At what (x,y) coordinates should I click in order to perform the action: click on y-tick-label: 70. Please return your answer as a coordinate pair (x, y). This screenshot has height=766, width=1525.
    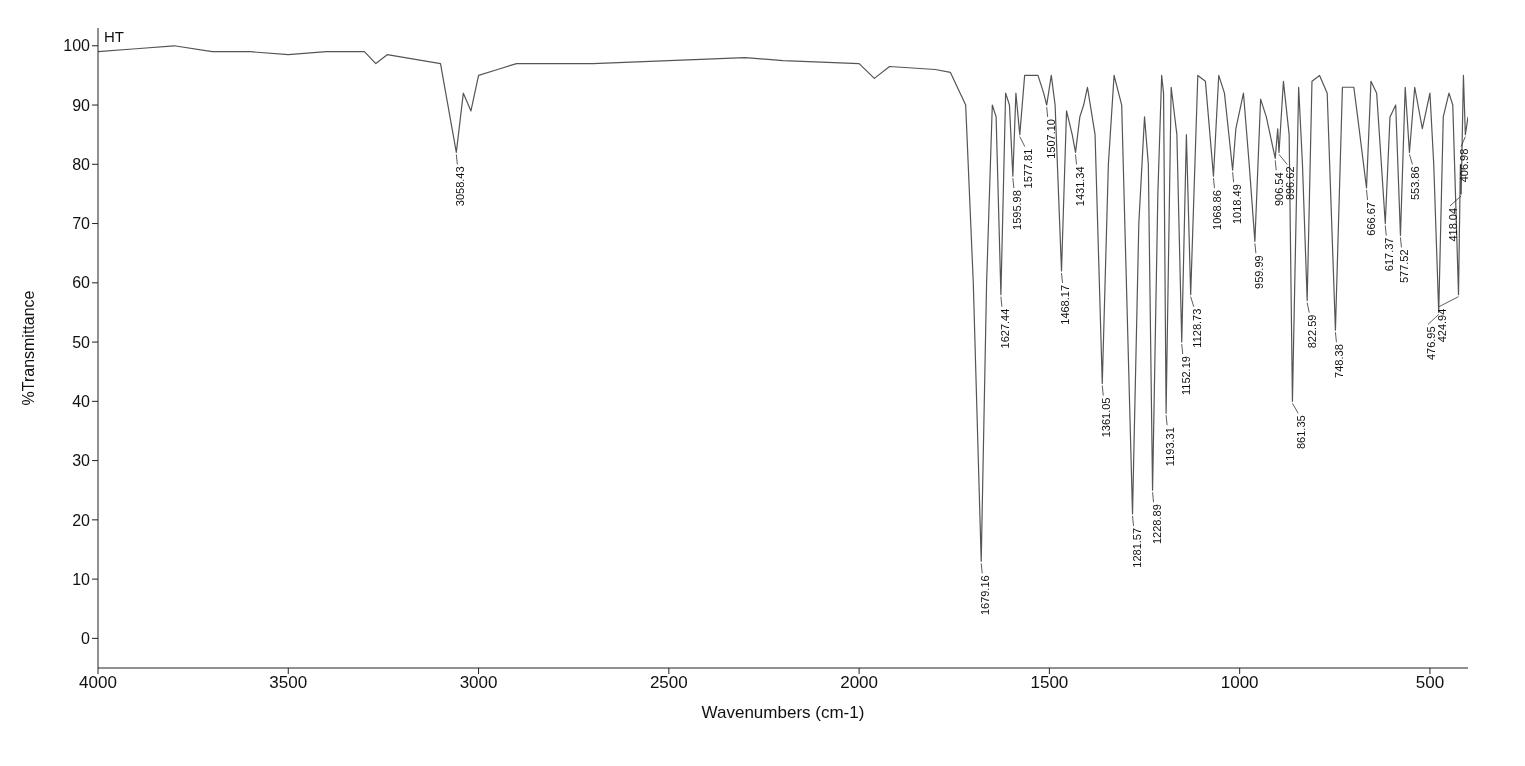
    Looking at the image, I should click on (81, 224).